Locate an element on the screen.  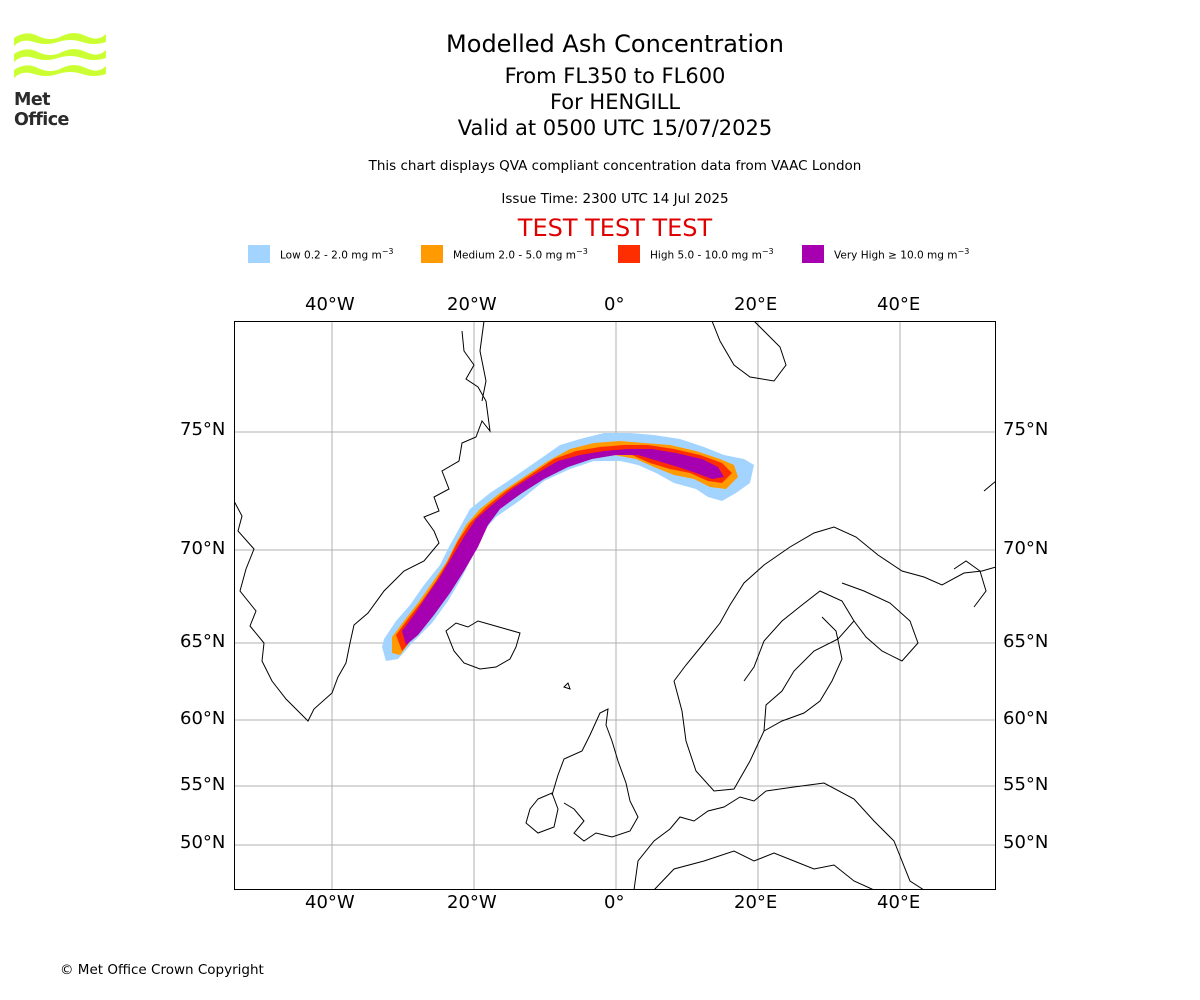
wave-logo-icon is located at coordinates (60, 55).